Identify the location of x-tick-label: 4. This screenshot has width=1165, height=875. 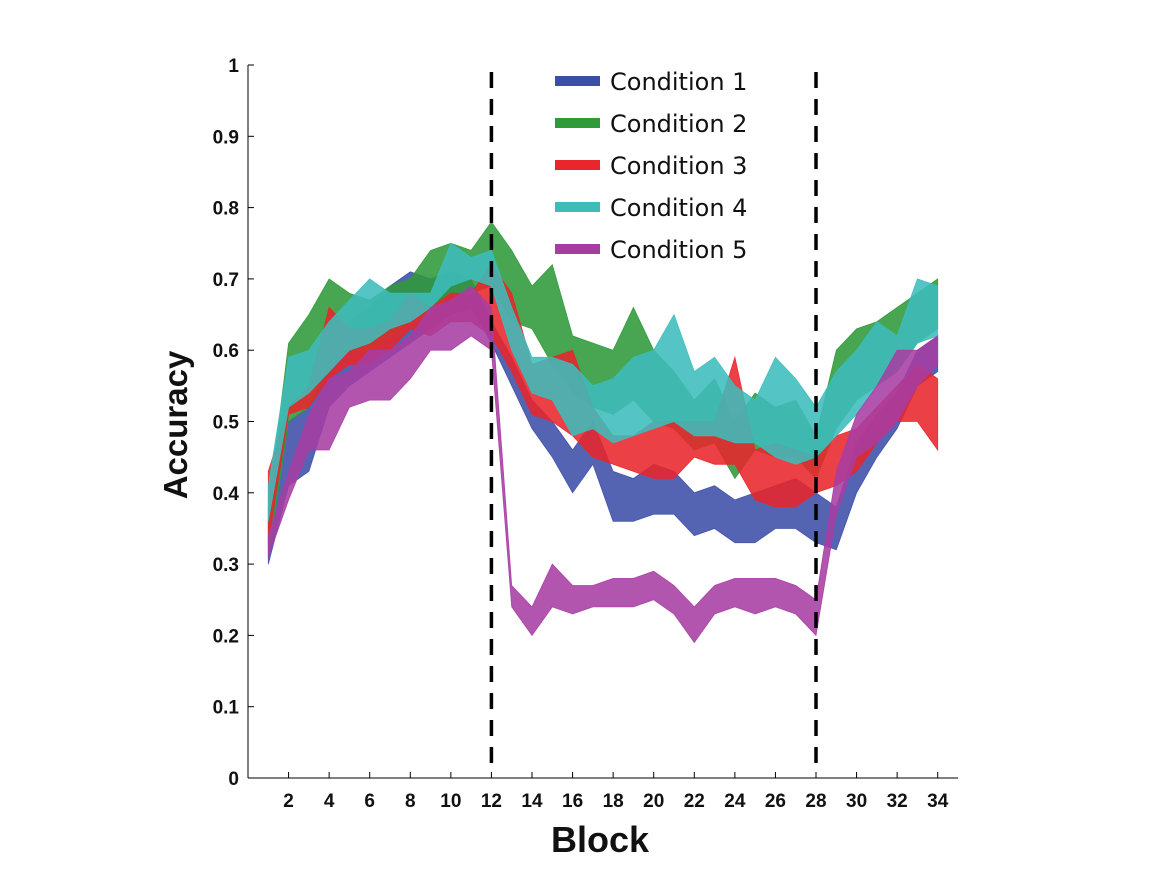
(329, 801).